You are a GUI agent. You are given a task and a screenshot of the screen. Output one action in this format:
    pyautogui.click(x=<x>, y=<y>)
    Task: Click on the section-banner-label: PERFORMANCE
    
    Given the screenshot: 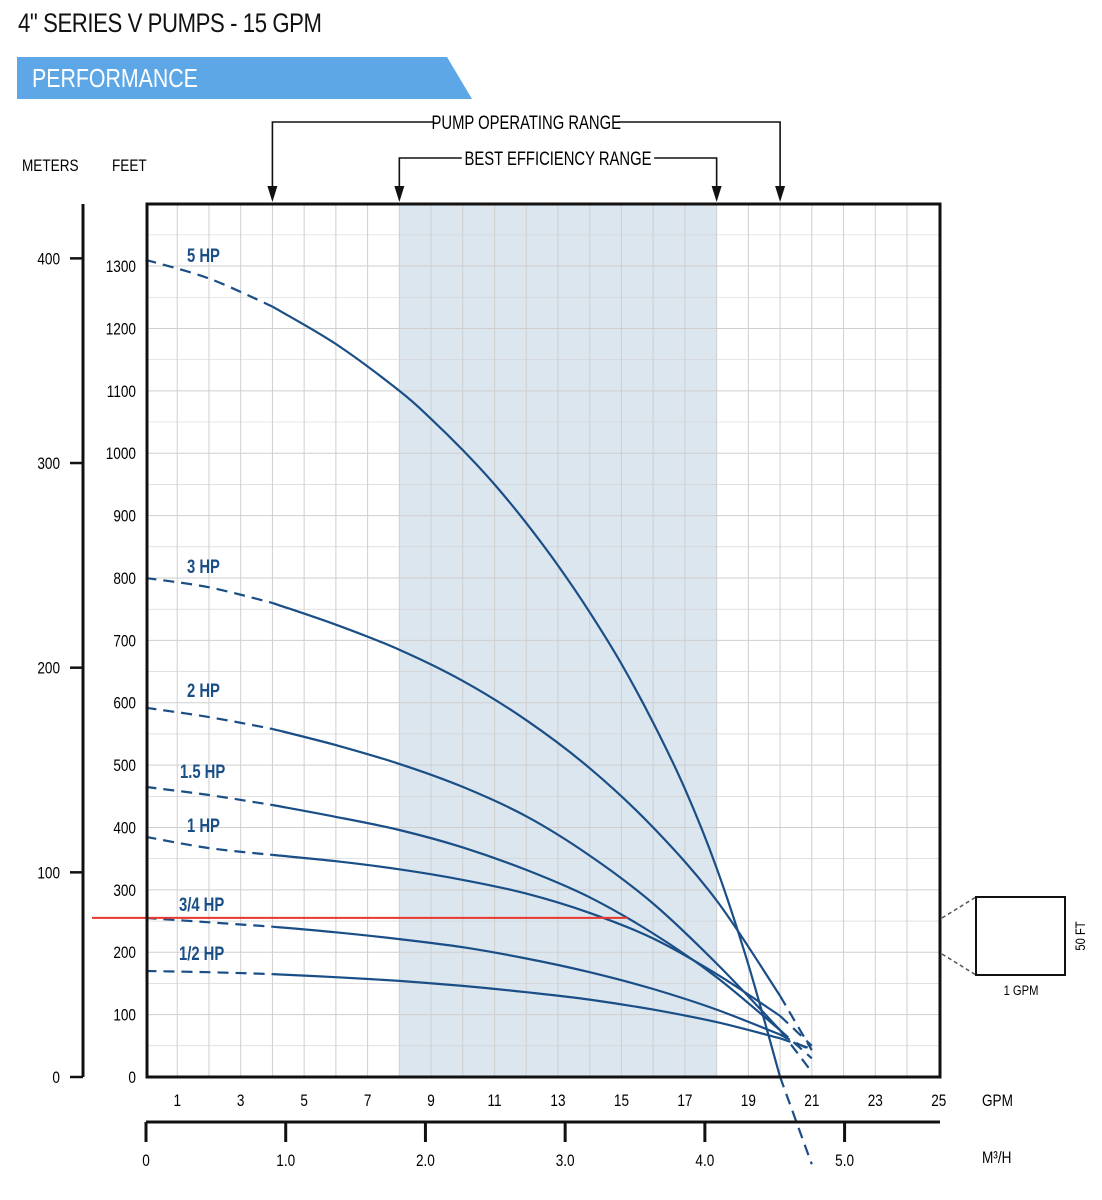 What is the action you would take?
    pyautogui.click(x=115, y=78)
    